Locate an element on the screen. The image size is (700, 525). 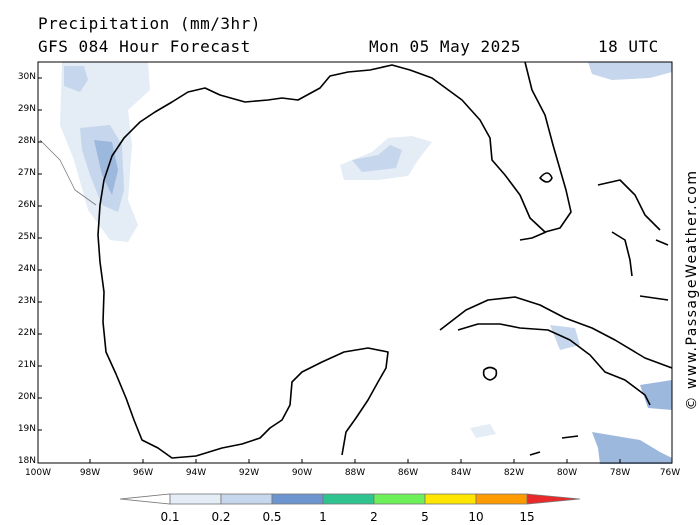
lat-label: 20N is located at coordinates (26, 397).